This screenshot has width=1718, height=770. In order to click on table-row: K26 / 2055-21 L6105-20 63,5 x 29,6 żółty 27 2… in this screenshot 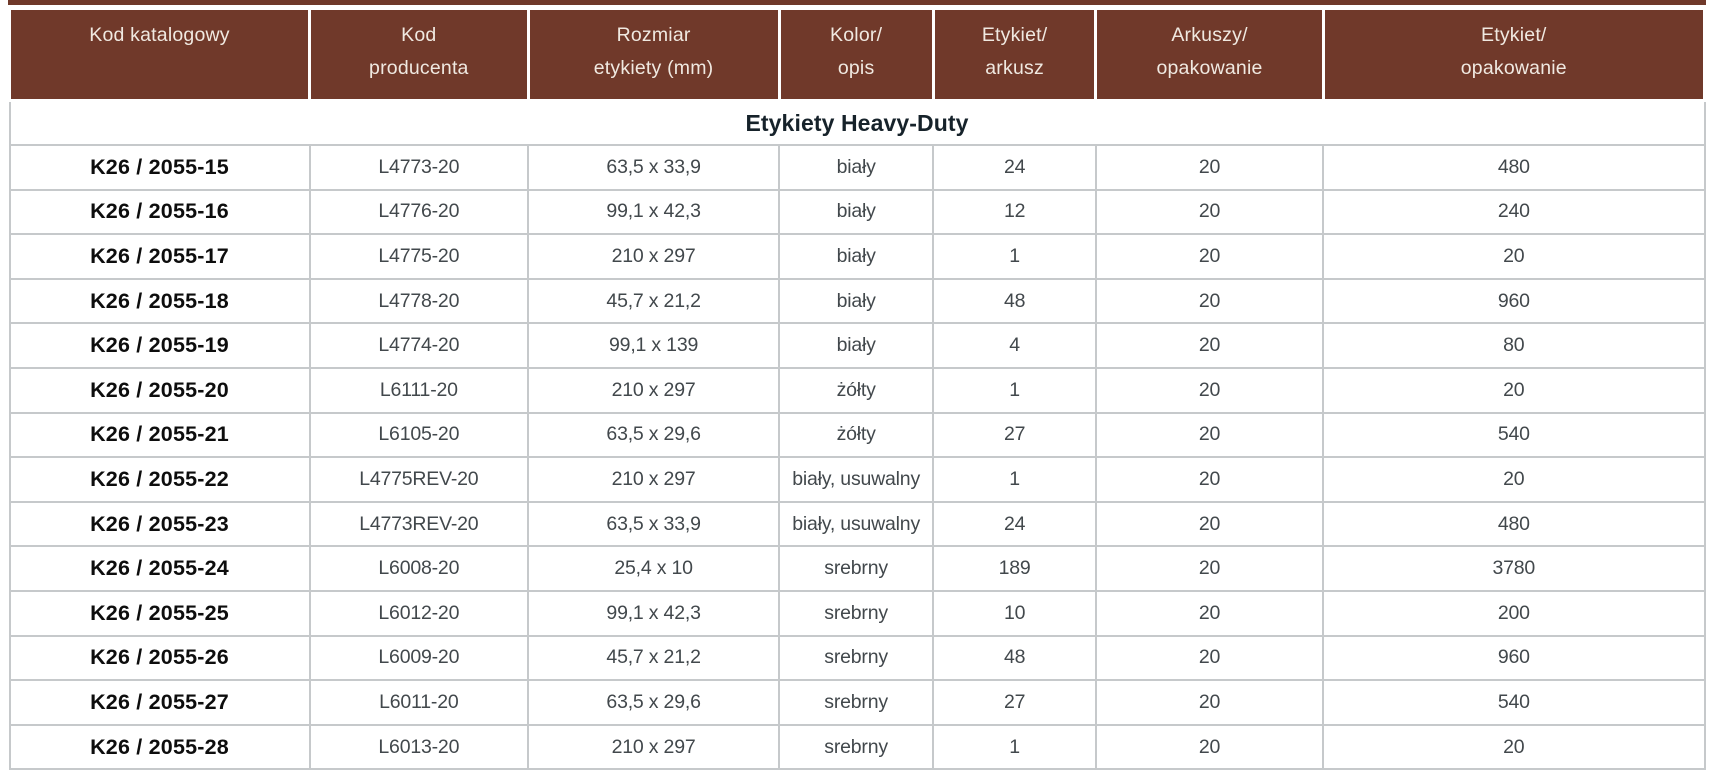, I will do `click(857, 435)`.